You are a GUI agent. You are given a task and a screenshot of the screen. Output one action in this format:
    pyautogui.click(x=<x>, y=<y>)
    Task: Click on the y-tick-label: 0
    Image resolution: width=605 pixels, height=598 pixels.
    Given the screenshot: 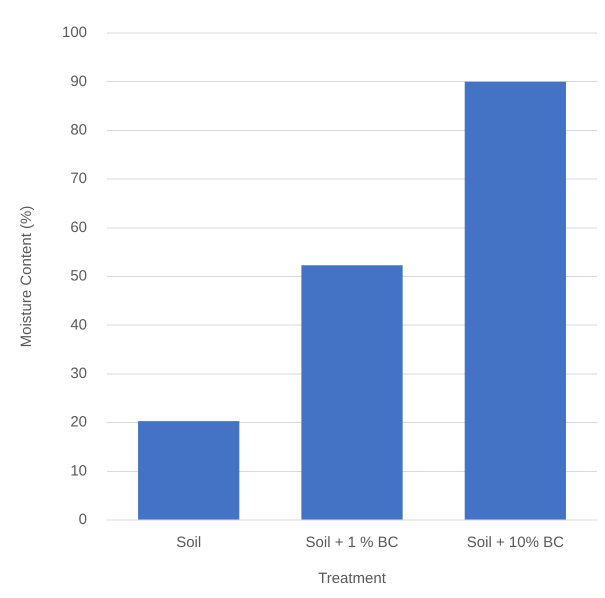 What is the action you would take?
    pyautogui.click(x=83, y=519)
    